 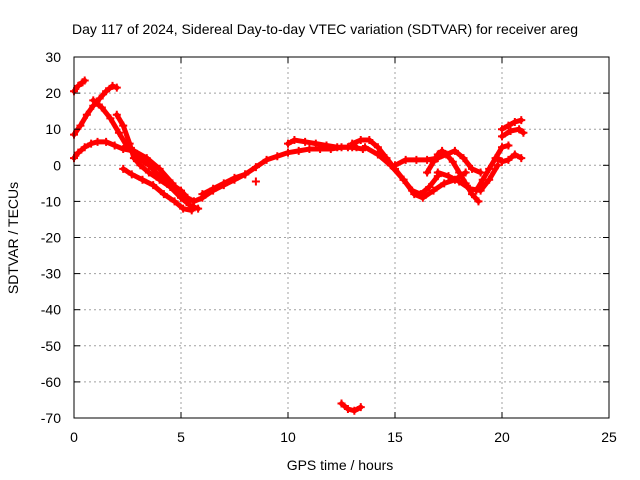 I want to click on y-axis-title: SDTVAR / TECUs, so click(x=13, y=238).